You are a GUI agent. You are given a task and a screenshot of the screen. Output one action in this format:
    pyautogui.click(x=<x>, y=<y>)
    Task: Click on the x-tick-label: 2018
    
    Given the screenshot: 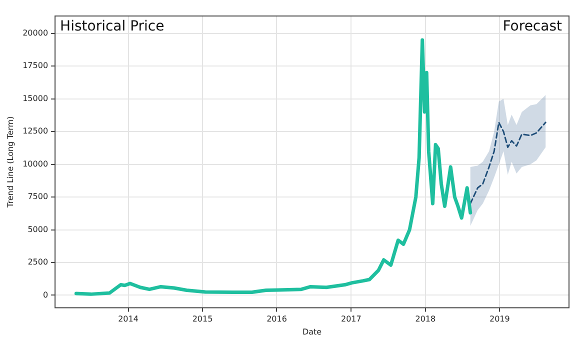 What is the action you would take?
    pyautogui.click(x=425, y=319)
    